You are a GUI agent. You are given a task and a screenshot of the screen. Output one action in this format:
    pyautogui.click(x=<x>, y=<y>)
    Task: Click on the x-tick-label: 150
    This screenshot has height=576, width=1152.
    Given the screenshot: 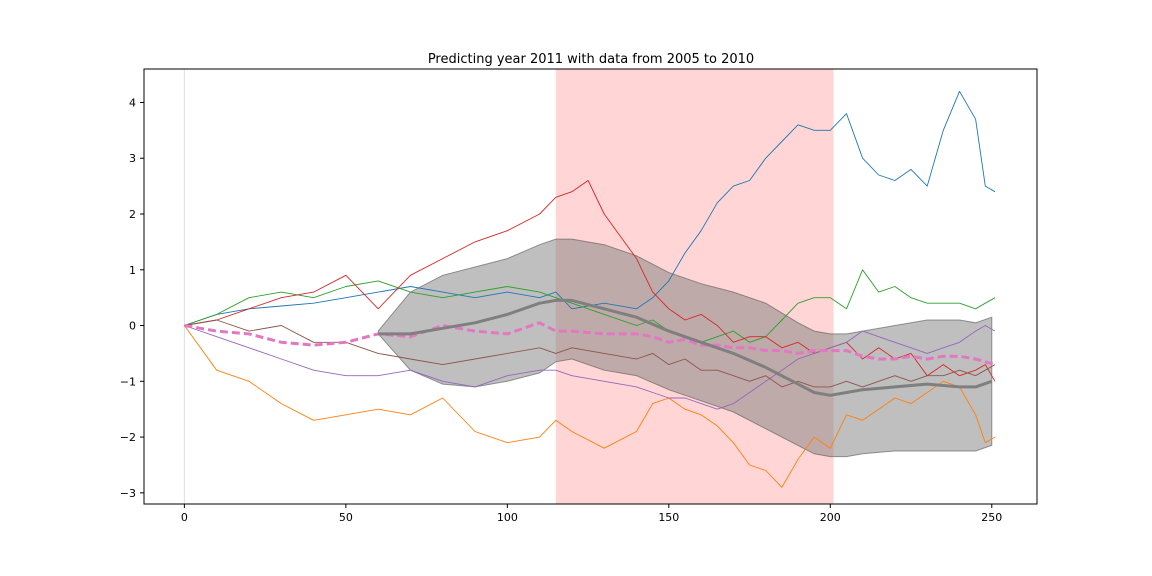 What is the action you would take?
    pyautogui.click(x=668, y=517)
    